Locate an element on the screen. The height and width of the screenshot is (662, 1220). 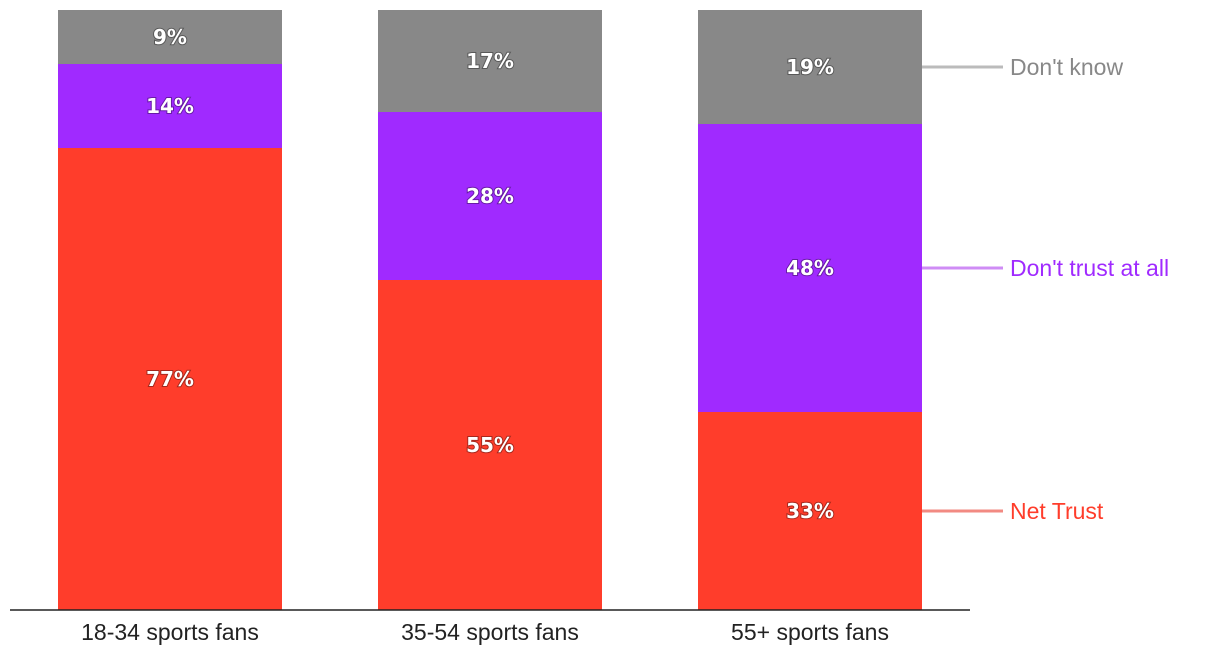
data-label-don-t-know-1: 9% is located at coordinates (170, 37).